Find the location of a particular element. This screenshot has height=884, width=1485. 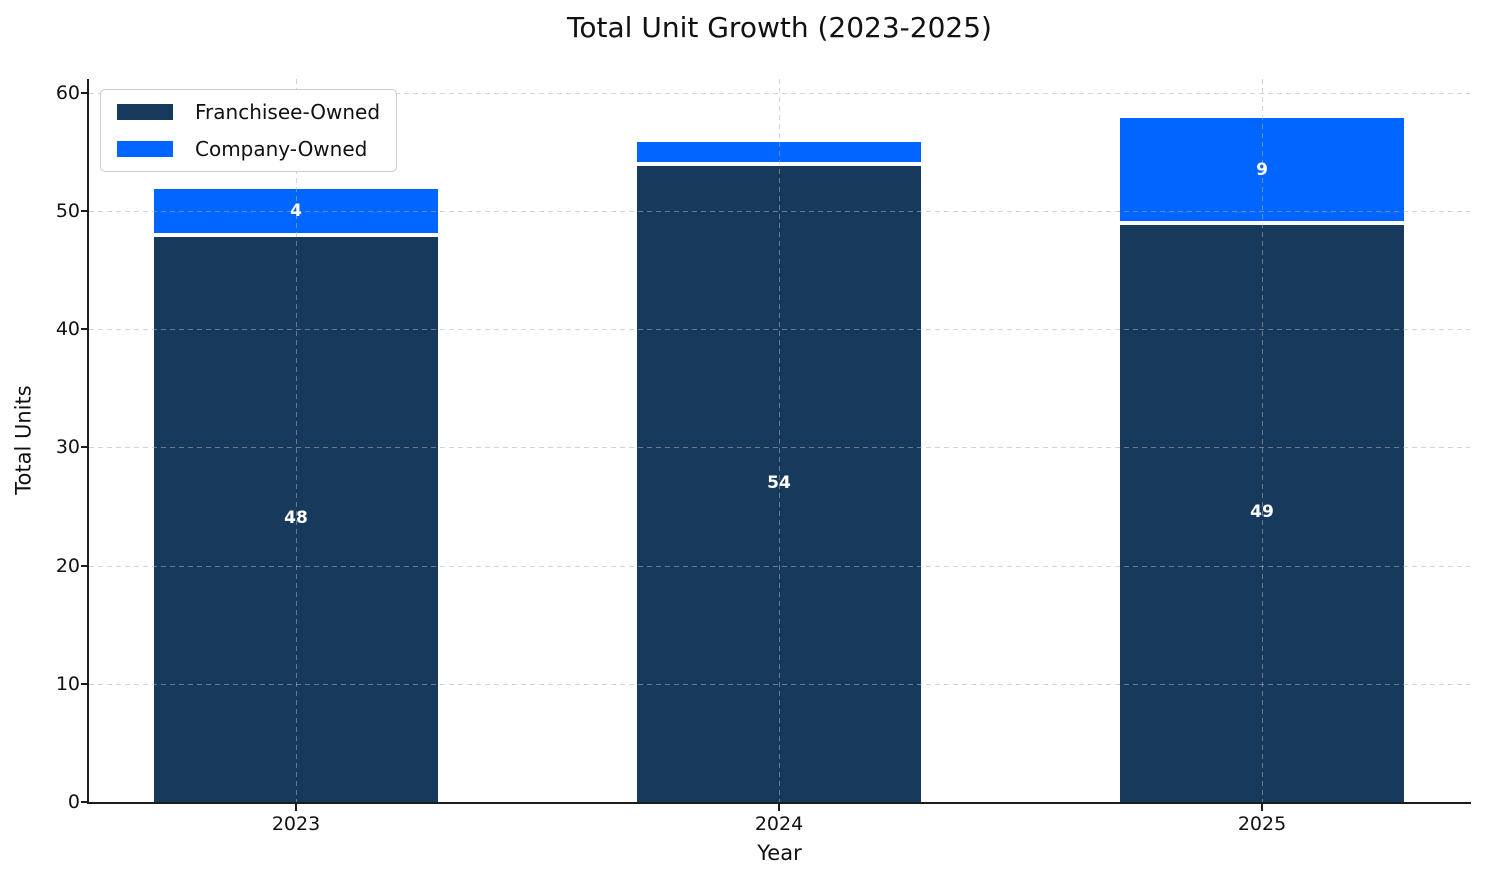

bar-value-label-franchisee-owned-2025: 49 is located at coordinates (1262, 512).